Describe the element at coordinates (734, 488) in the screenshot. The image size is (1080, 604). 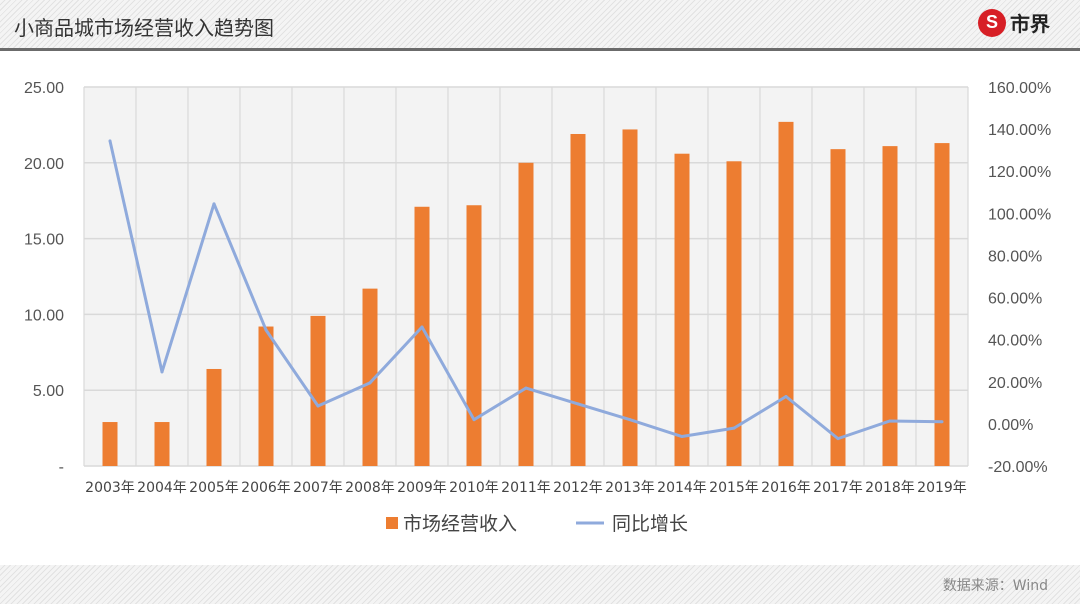
I see `x-tick-label: 2015年` at that location.